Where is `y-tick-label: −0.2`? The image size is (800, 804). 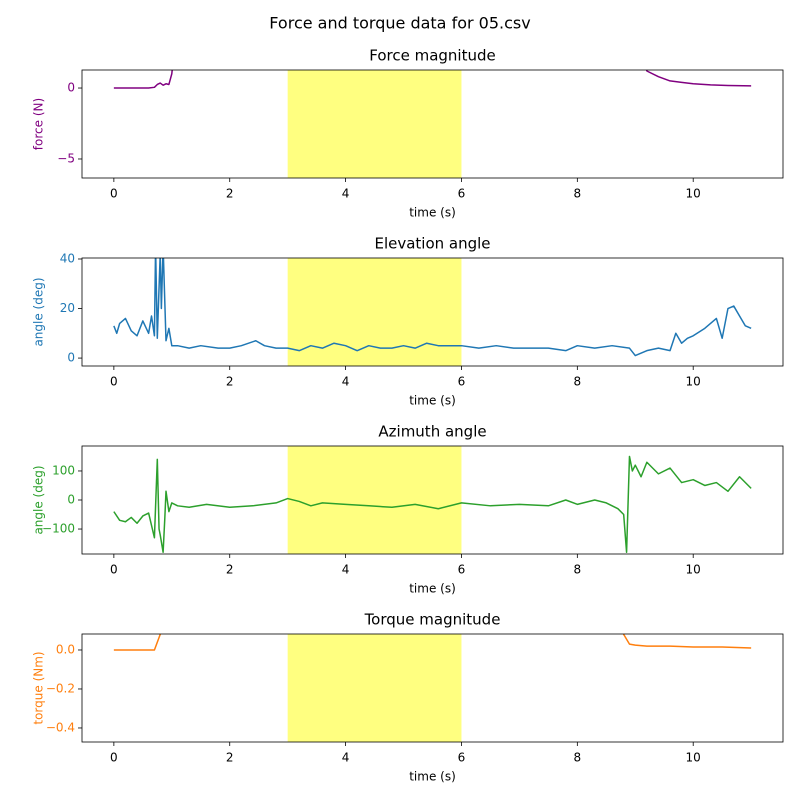 y-tick-label: −0.2 is located at coordinates (60, 688).